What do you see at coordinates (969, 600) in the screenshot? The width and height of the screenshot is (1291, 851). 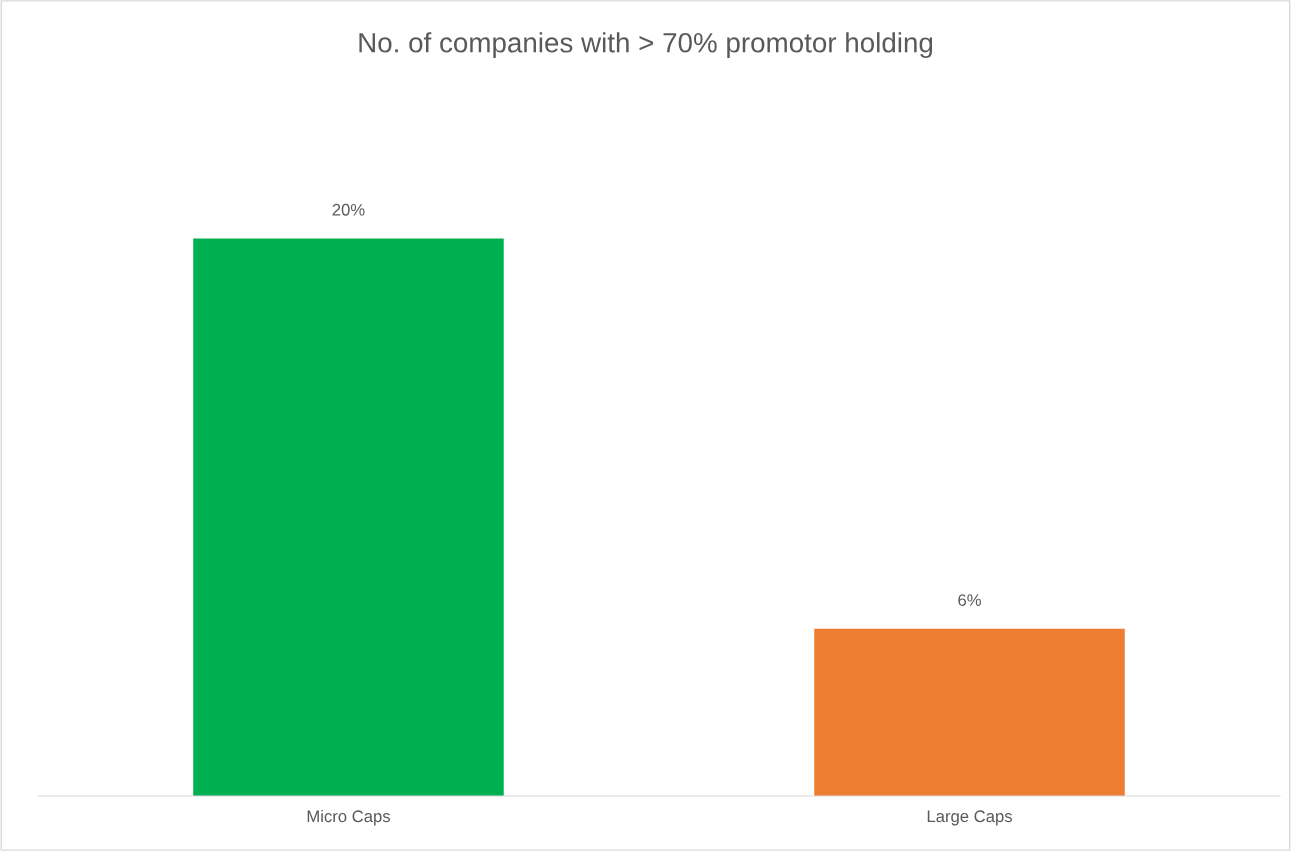 I see `data-label: 6%` at bounding box center [969, 600].